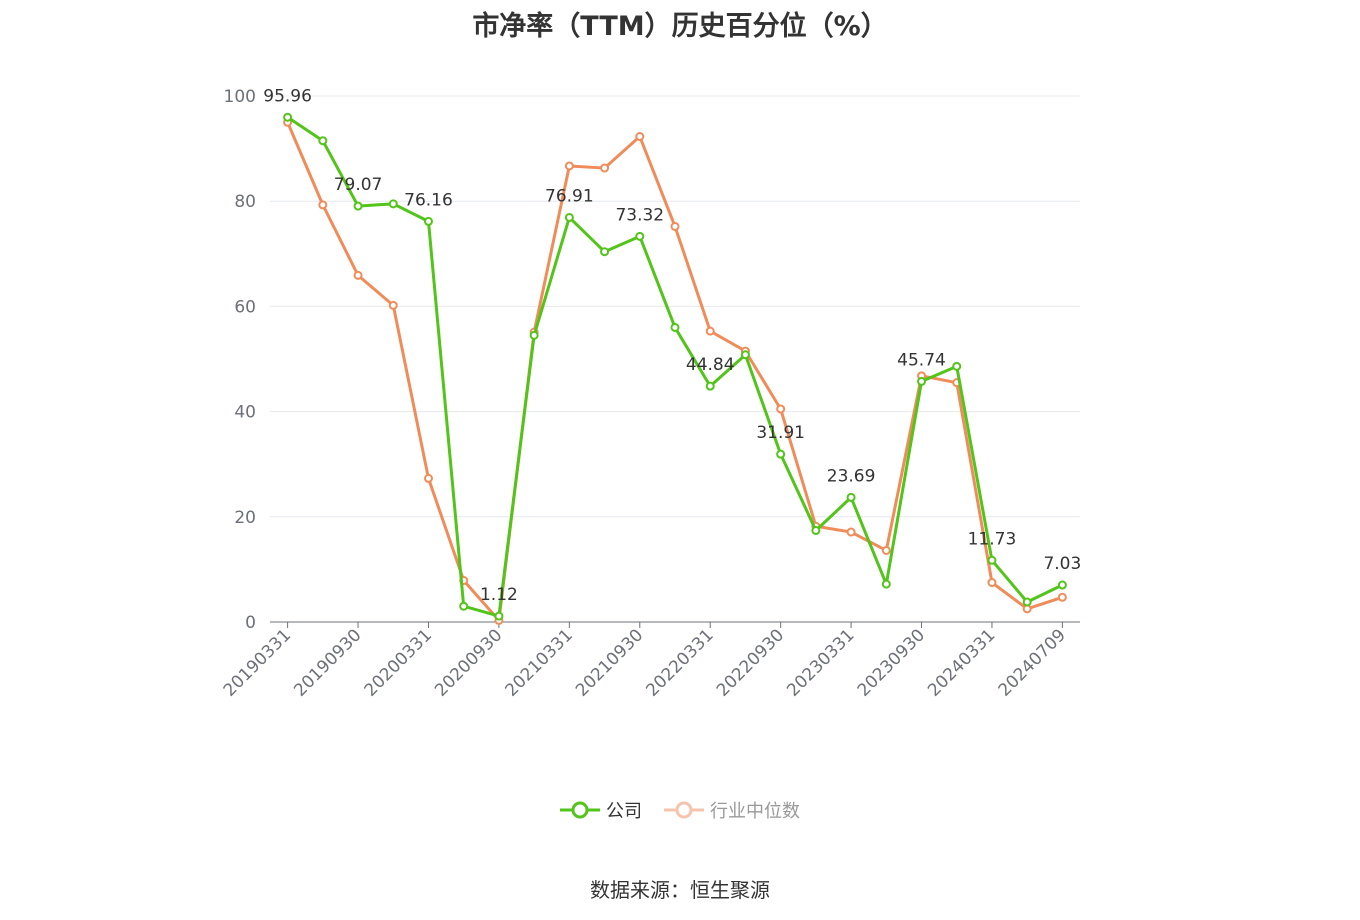  Describe the element at coordinates (780, 433) in the screenshot. I see `data-label: 31.91` at that location.